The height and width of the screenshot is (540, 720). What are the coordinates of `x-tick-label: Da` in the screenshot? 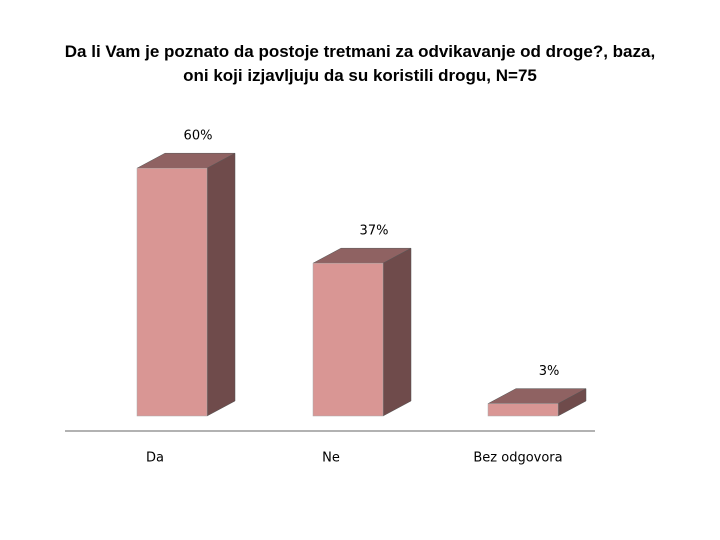 It's located at (155, 458).